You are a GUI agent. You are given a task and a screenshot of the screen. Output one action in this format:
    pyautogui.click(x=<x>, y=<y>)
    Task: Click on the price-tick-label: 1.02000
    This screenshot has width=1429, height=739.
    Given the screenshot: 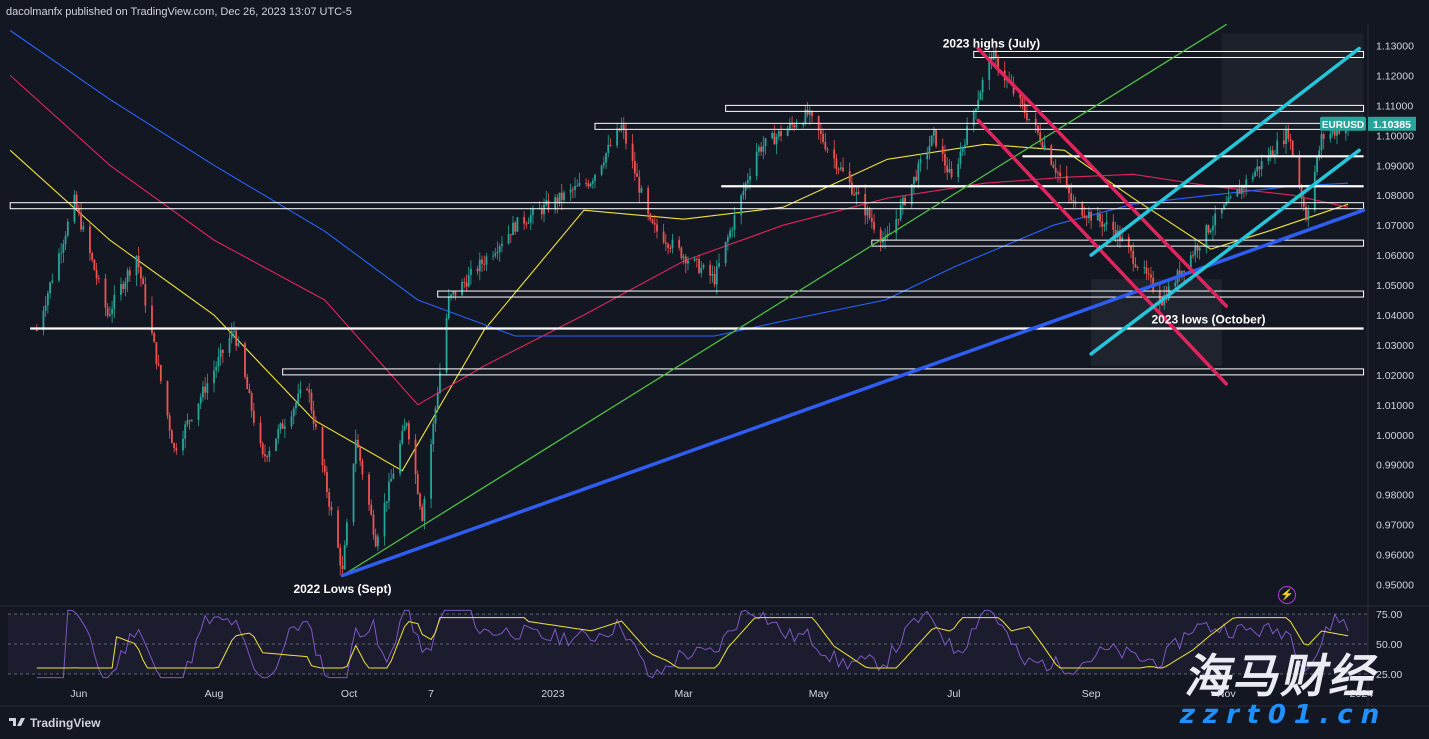 What is the action you would take?
    pyautogui.click(x=1395, y=376)
    